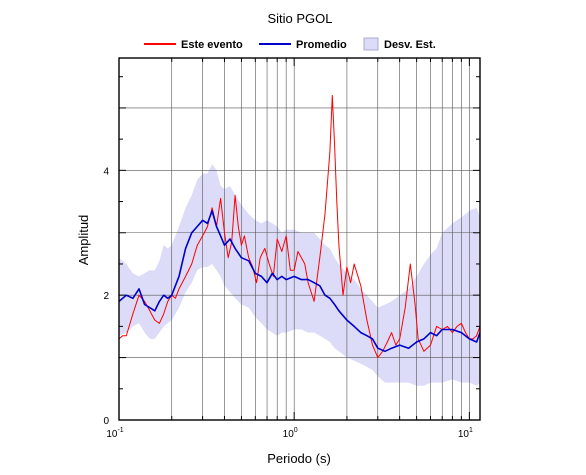  Describe the element at coordinates (106, 296) in the screenshot. I see `y-tick-label: 2` at that location.